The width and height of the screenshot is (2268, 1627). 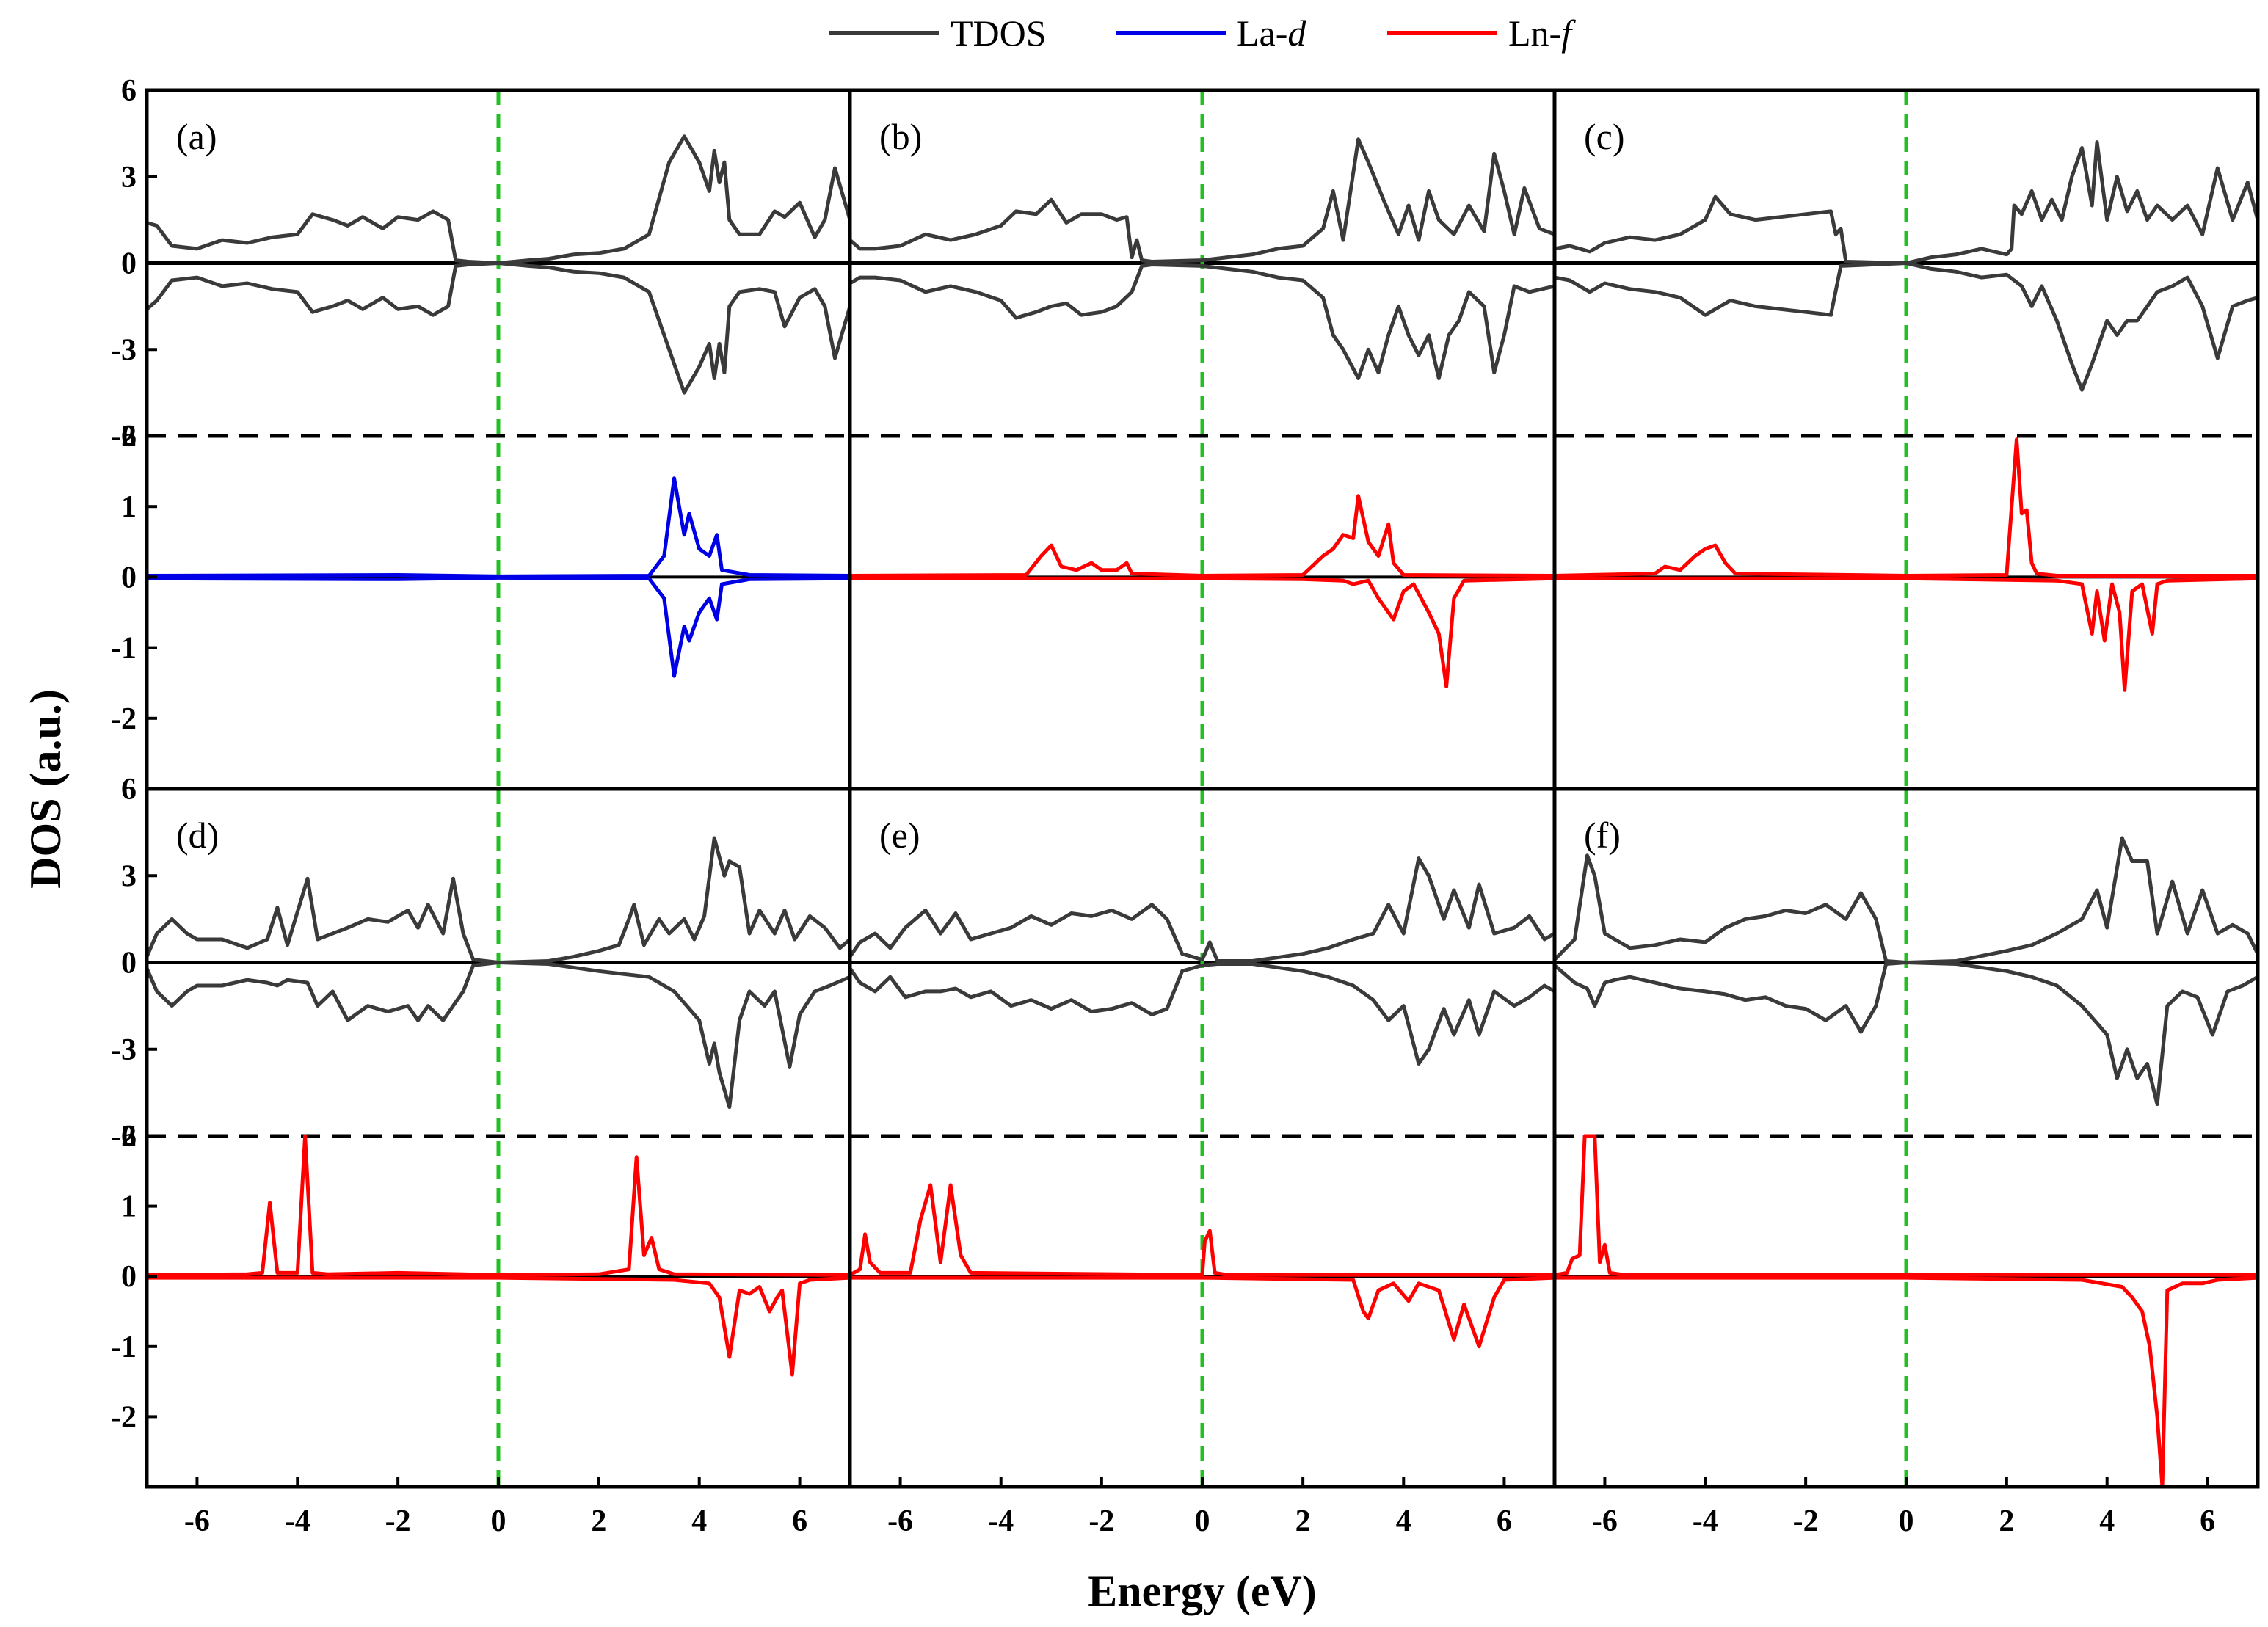 I want to click on panel-label: (a), so click(x=197, y=136).